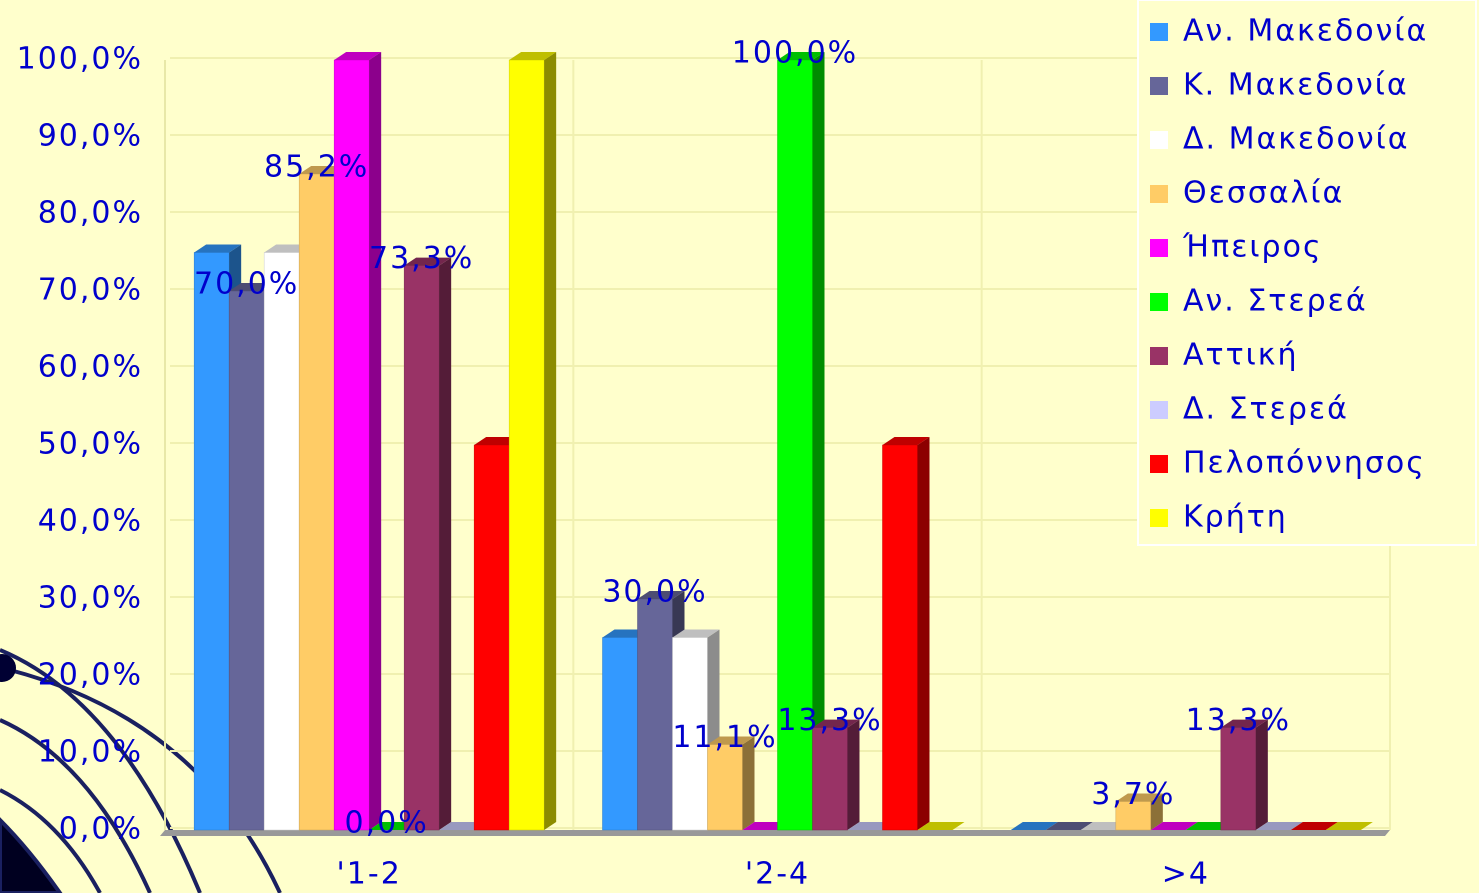 The image size is (1479, 893). I want to click on legend-label: Κ. Μακεδονία, so click(1296, 85).